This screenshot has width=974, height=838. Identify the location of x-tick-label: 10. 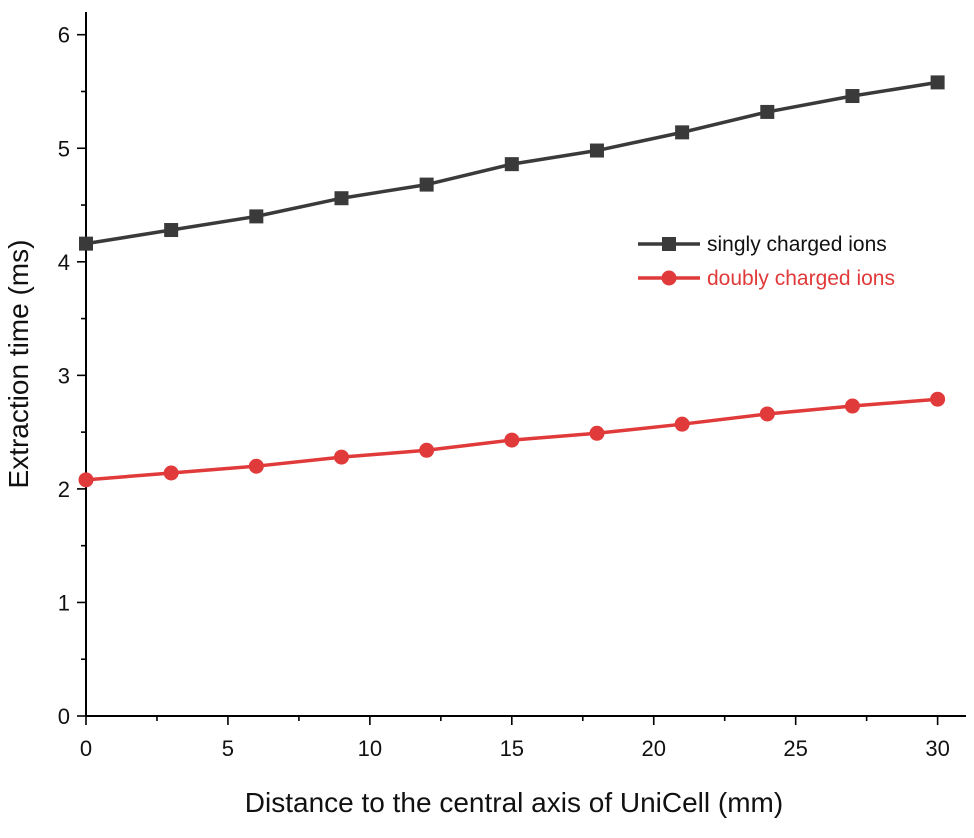
(370, 748).